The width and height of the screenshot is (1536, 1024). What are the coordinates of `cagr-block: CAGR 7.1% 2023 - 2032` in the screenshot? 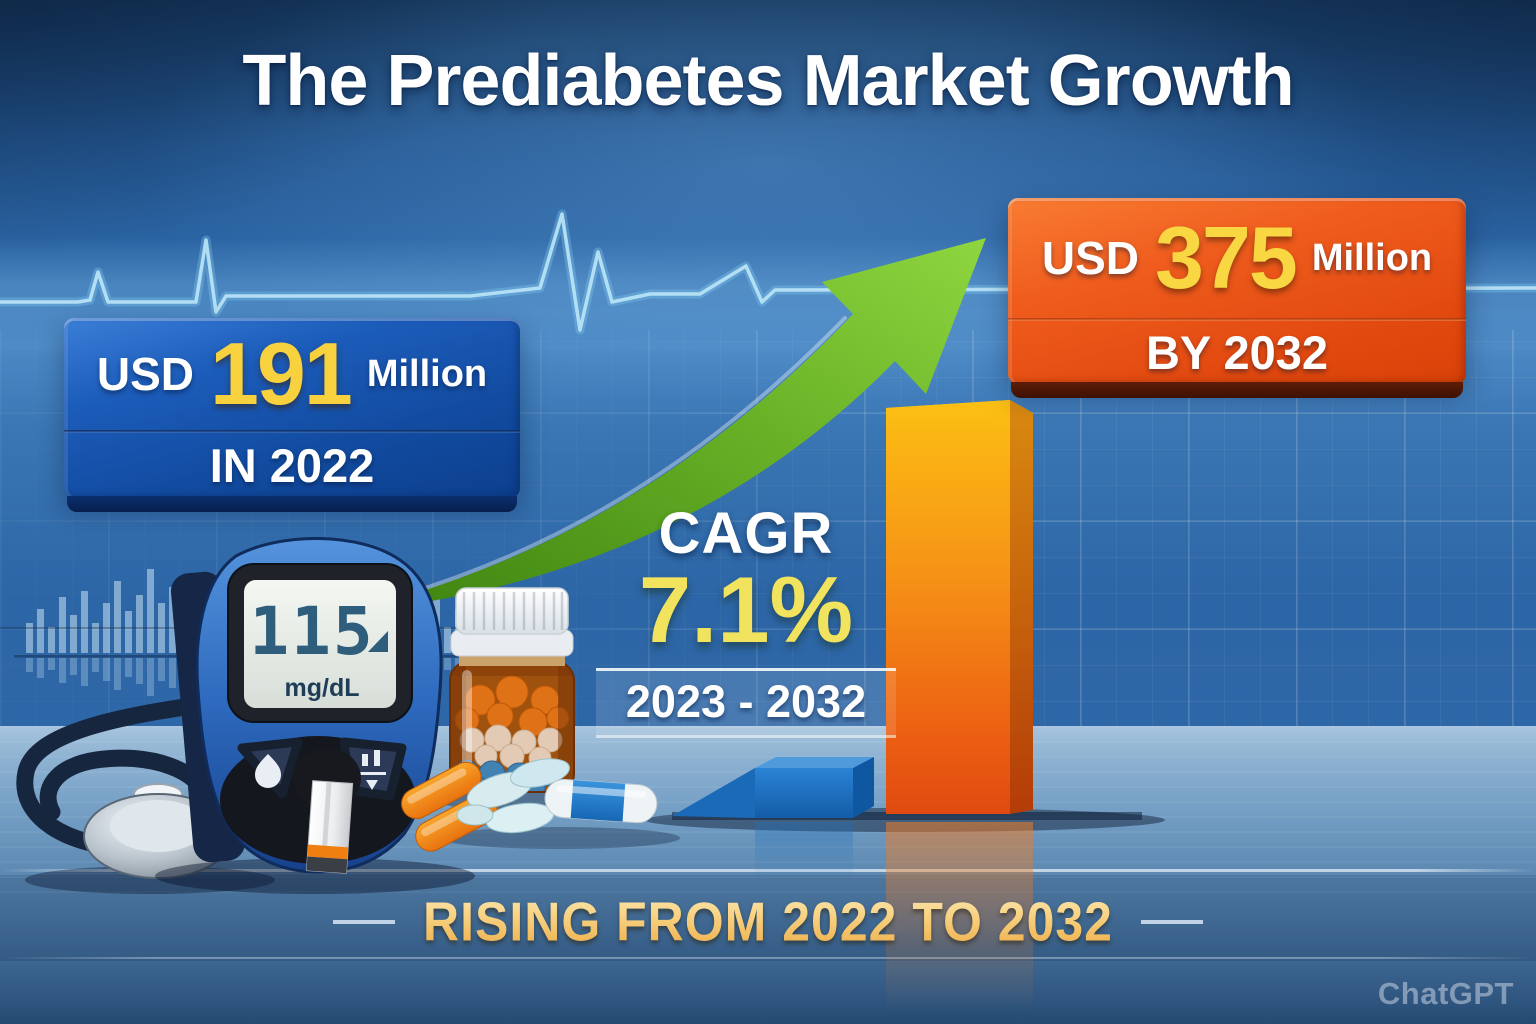 It's located at (746, 620).